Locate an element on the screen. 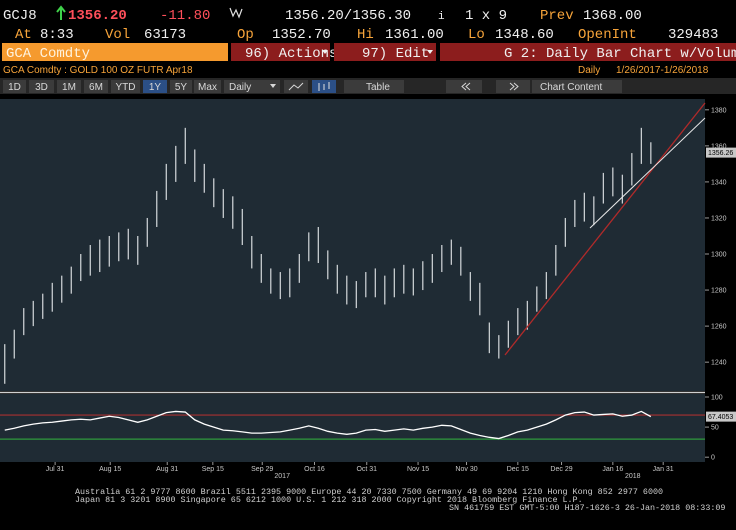  x-tick-label: Jan 31 is located at coordinates (663, 469).